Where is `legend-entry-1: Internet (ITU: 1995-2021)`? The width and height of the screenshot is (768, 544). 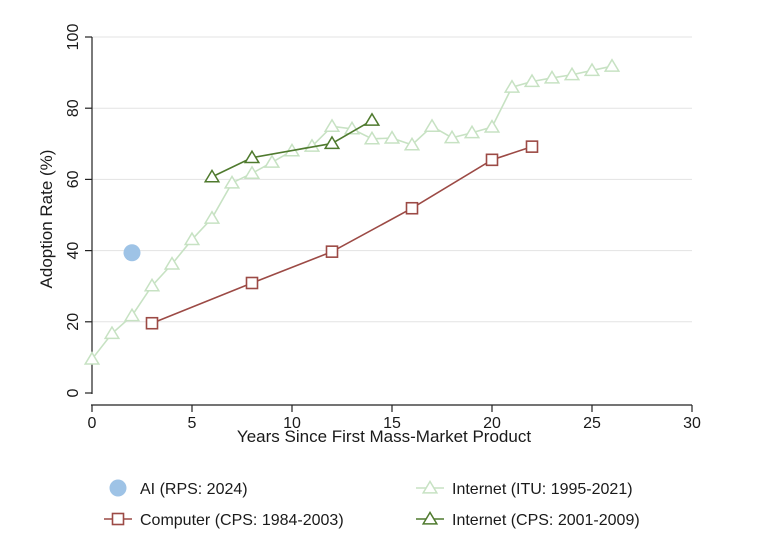 legend-entry-1: Internet (ITU: 1995-2021) is located at coordinates (524, 489).